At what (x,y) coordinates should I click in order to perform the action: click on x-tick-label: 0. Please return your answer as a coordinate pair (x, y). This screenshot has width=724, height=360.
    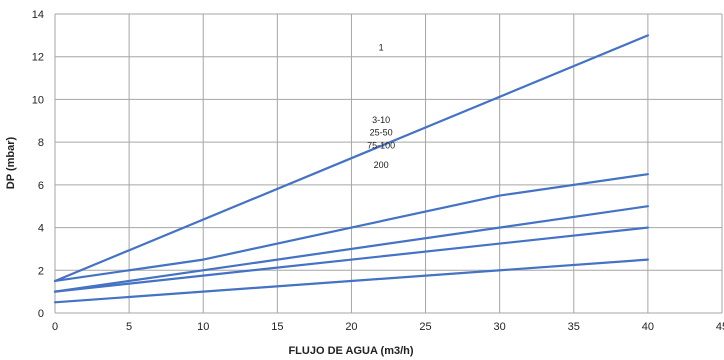
    Looking at the image, I should click on (55, 327).